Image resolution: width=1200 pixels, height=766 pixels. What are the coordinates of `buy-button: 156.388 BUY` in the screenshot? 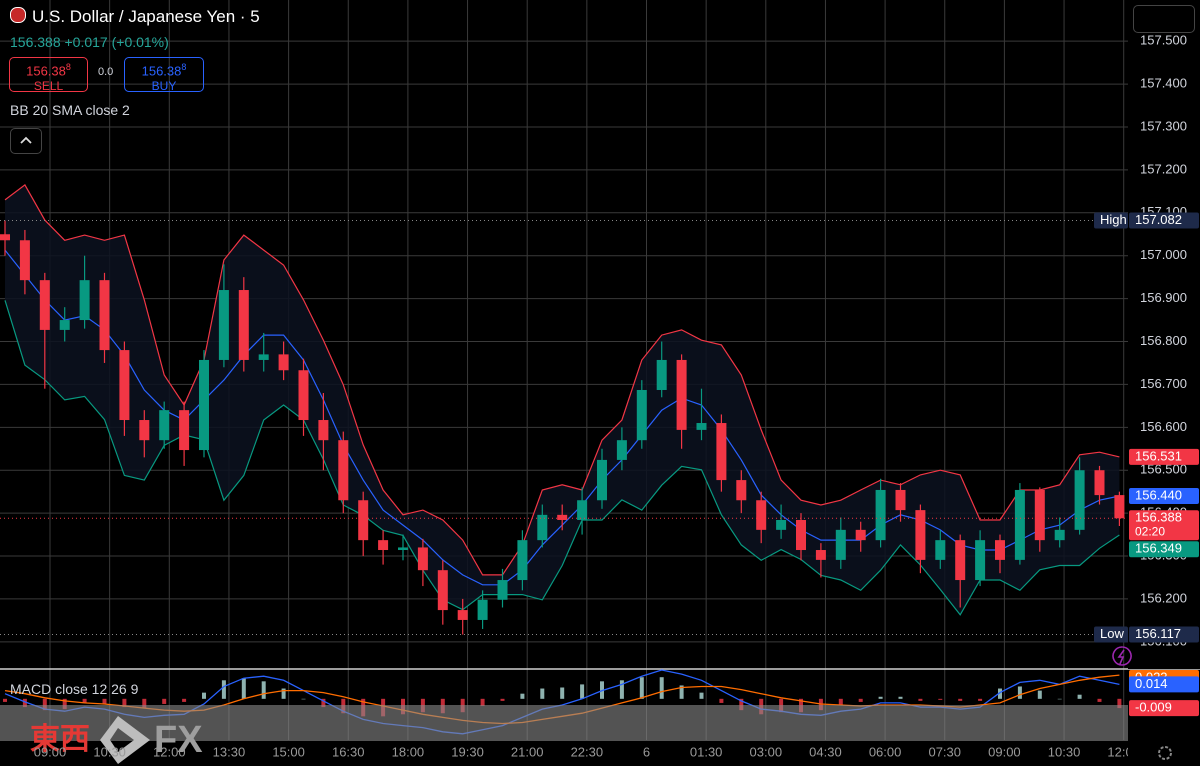 It's located at (164, 75).